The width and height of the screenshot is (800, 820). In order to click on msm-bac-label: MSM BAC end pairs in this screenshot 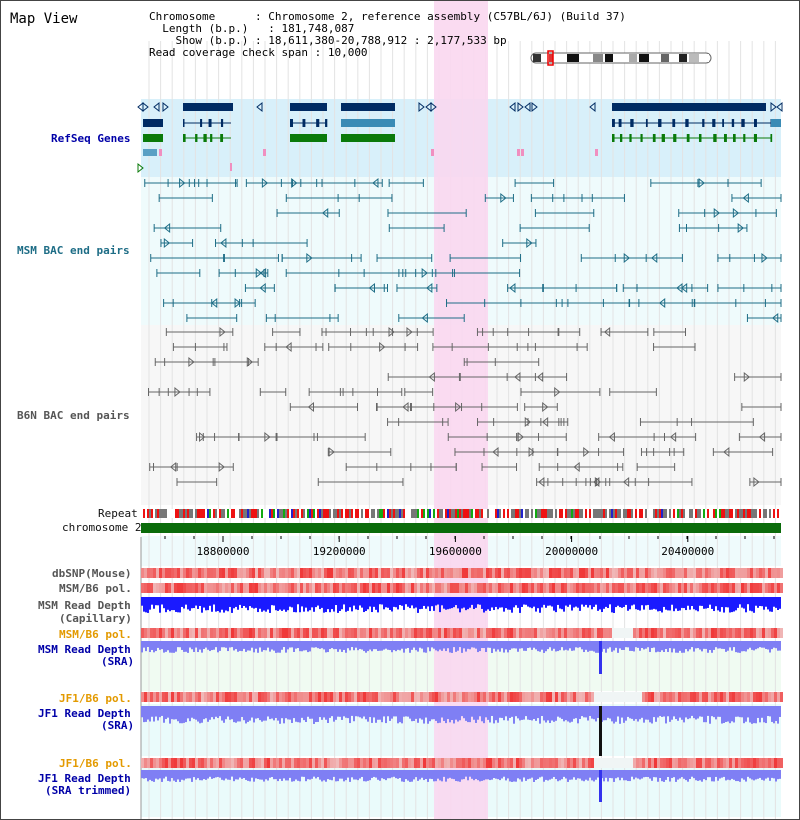, I will do `click(73, 250)`.